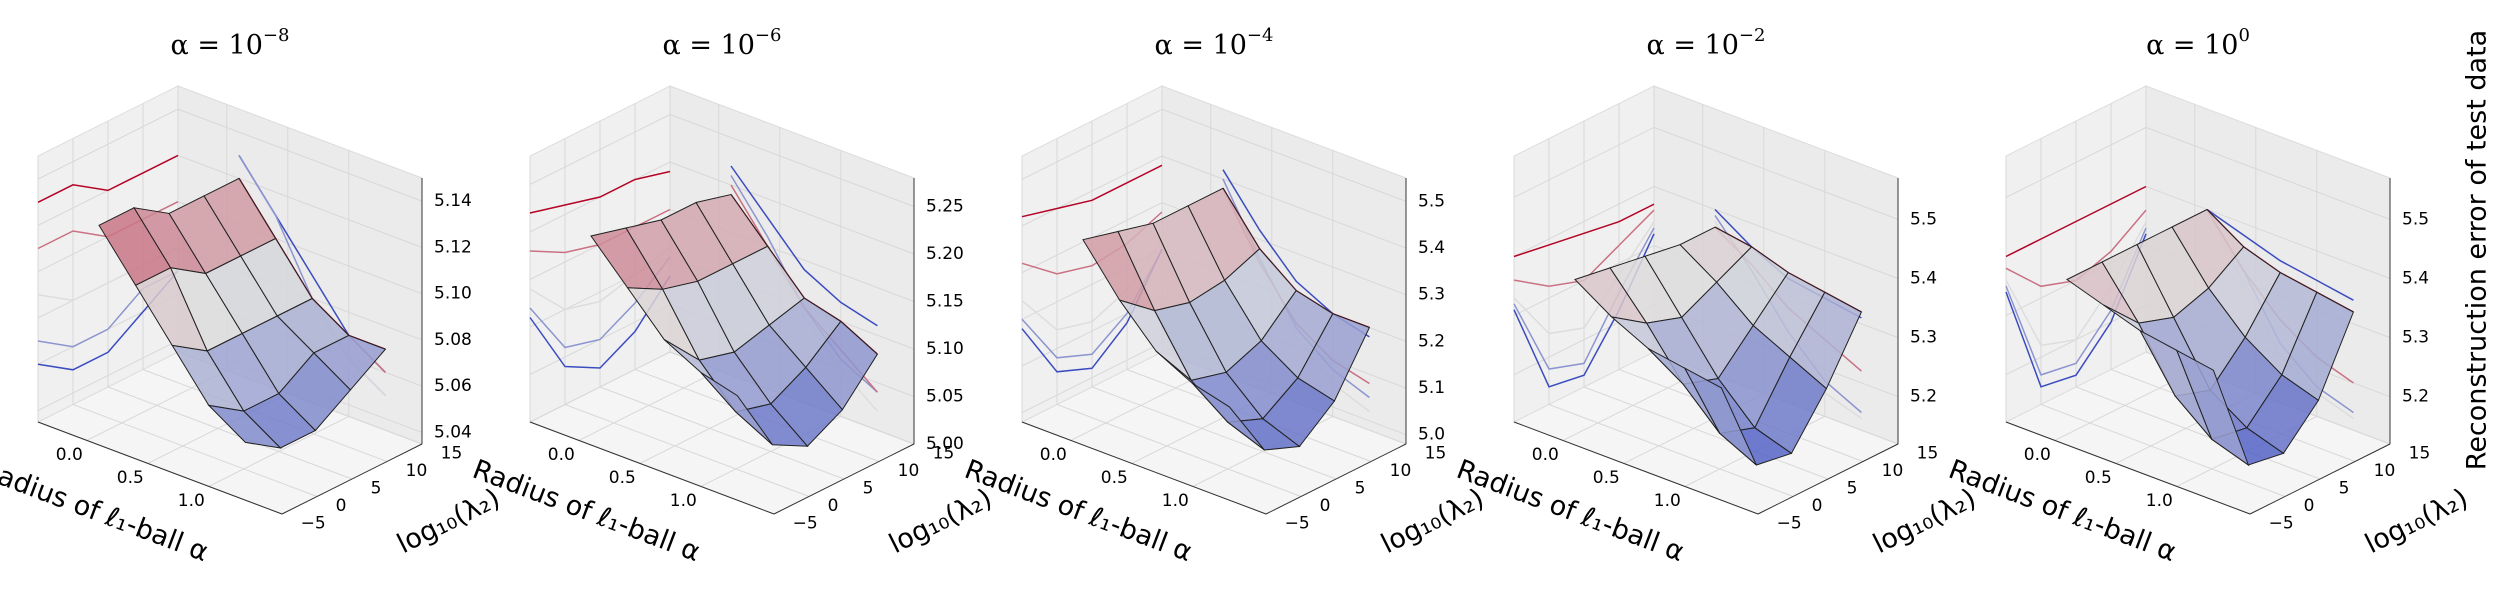  Describe the element at coordinates (453, 386) in the screenshot. I see `z-tick-label: 5.06` at that location.